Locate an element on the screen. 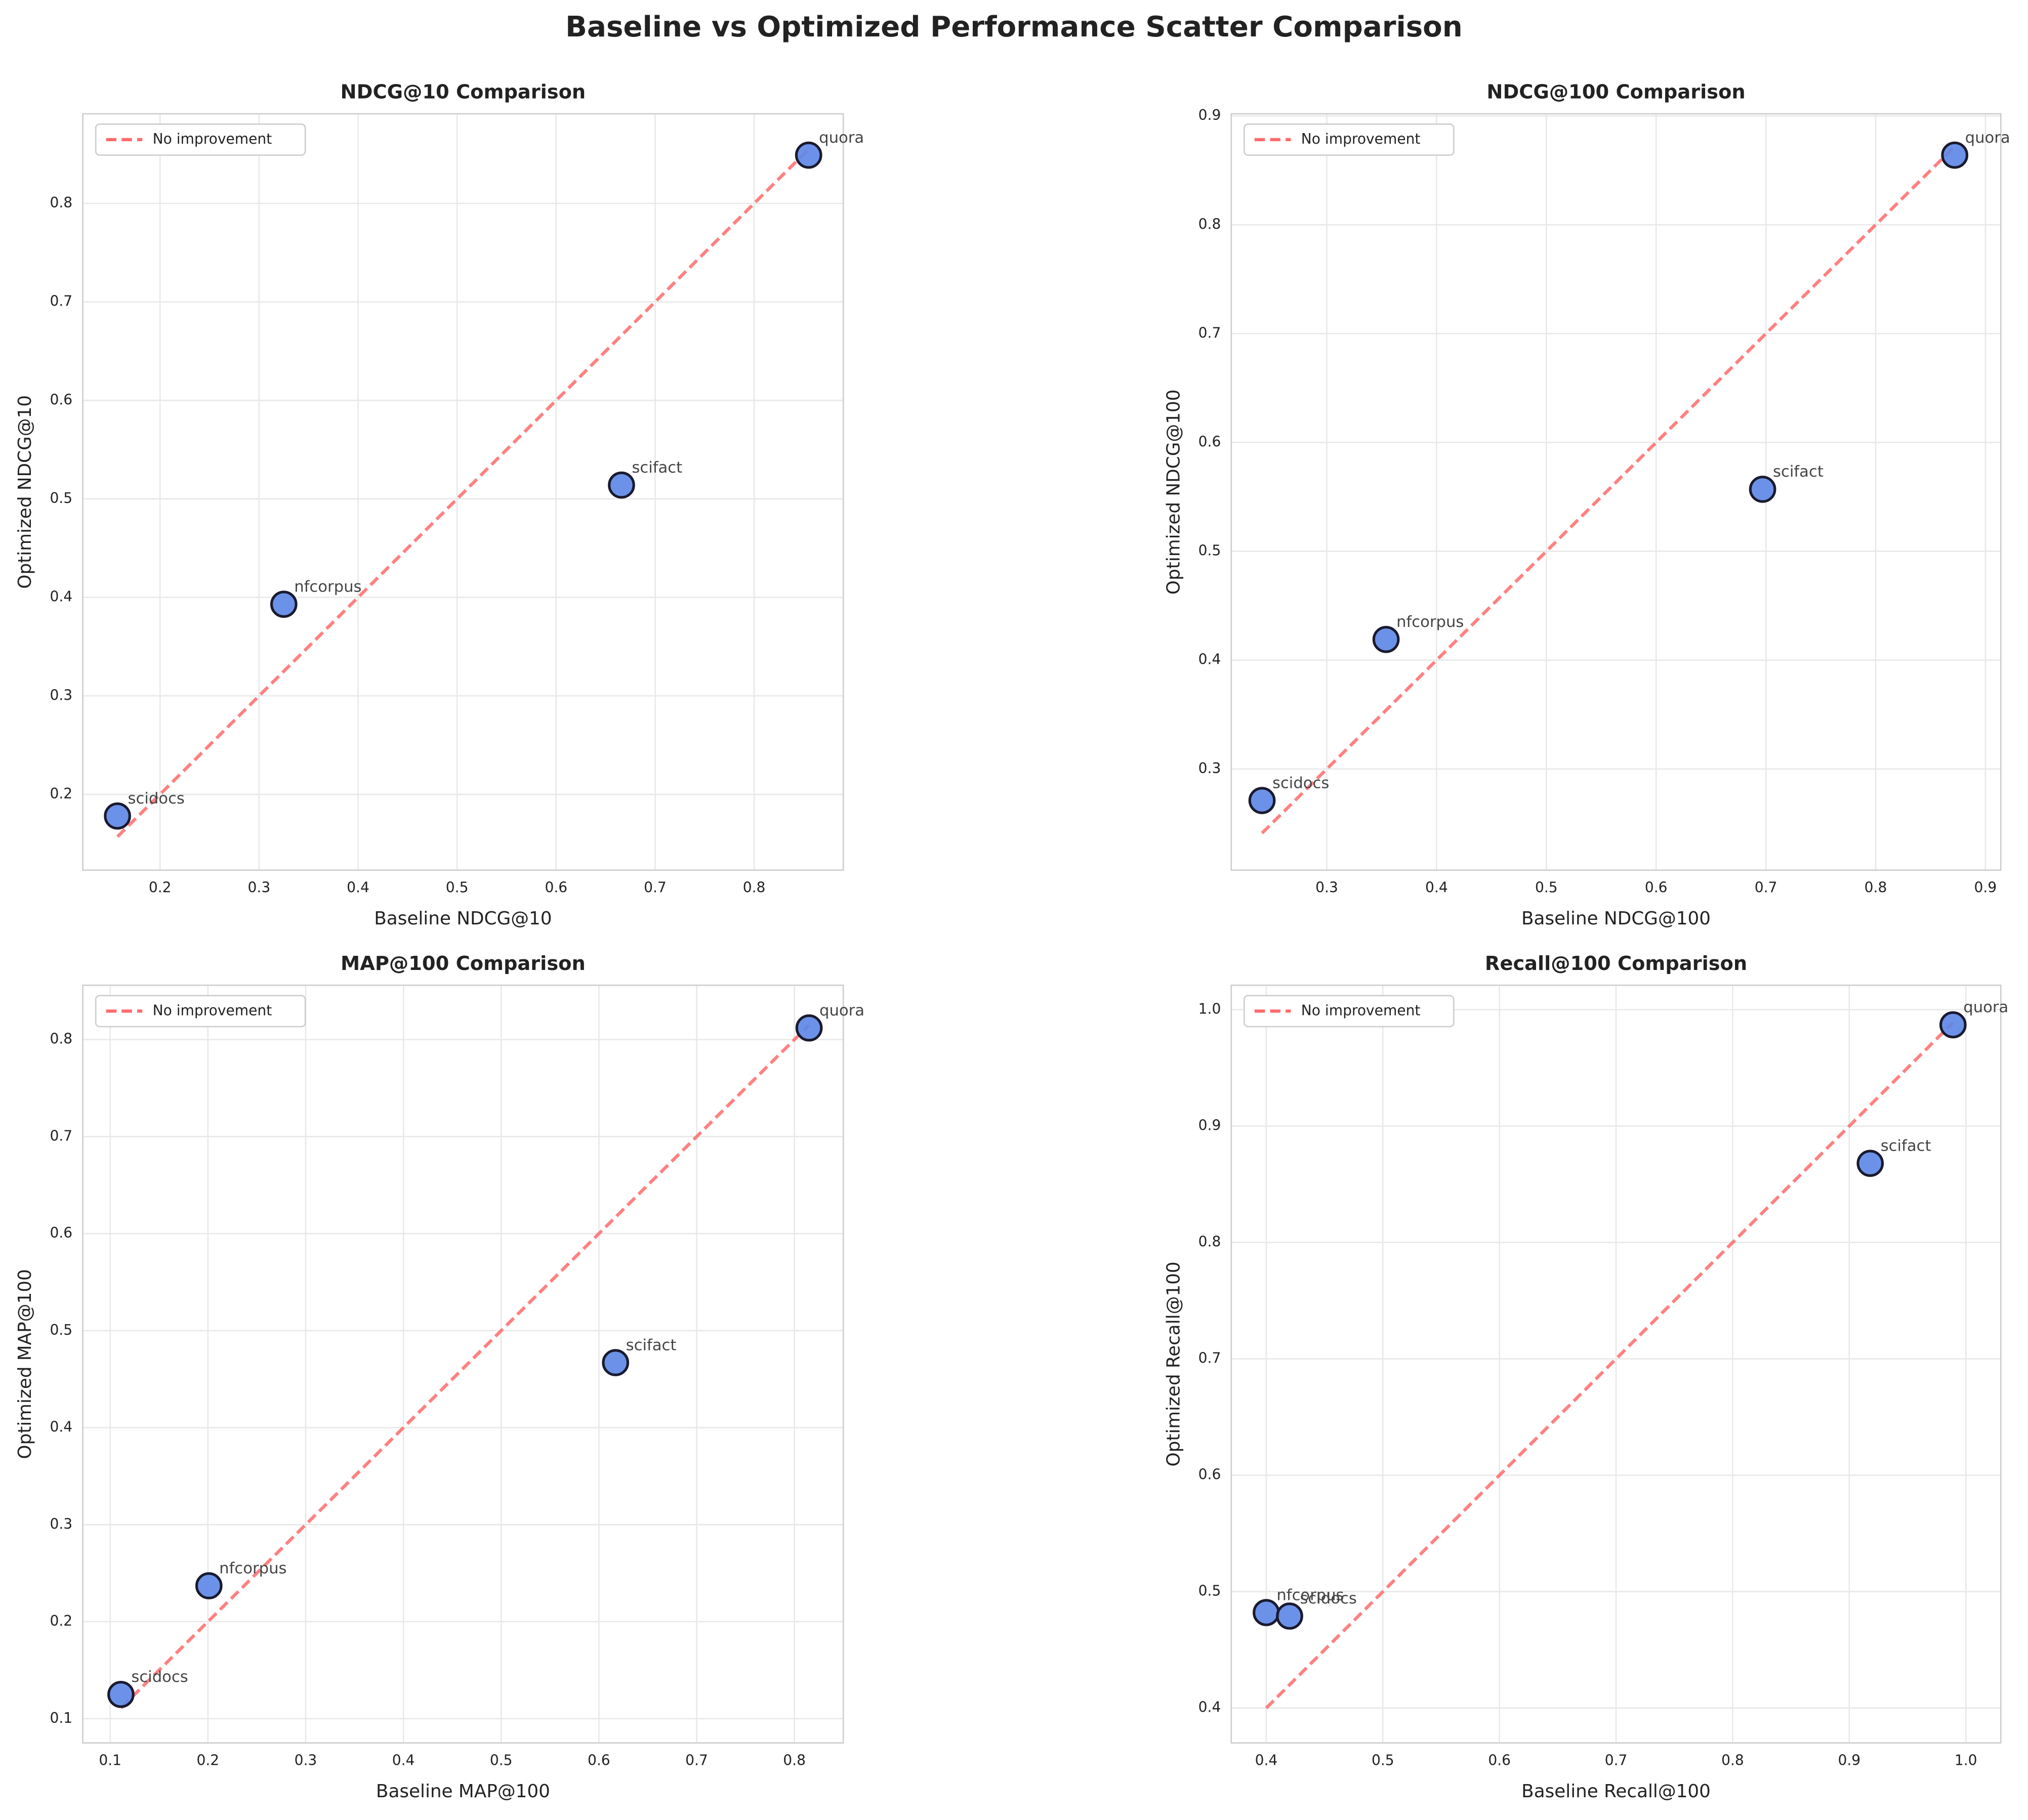 The height and width of the screenshot is (1820, 2028). y-tick-label: 0.1 is located at coordinates (61, 1718).